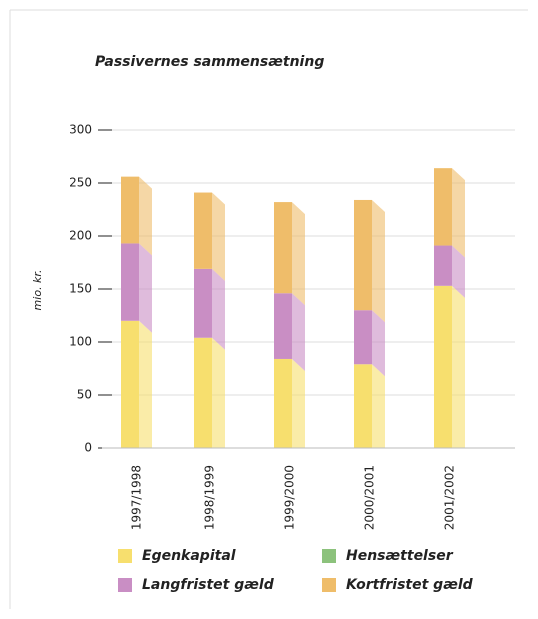 The height and width of the screenshot is (619, 538). I want to click on x-tick-label: 1998/1999, so click(210, 497).